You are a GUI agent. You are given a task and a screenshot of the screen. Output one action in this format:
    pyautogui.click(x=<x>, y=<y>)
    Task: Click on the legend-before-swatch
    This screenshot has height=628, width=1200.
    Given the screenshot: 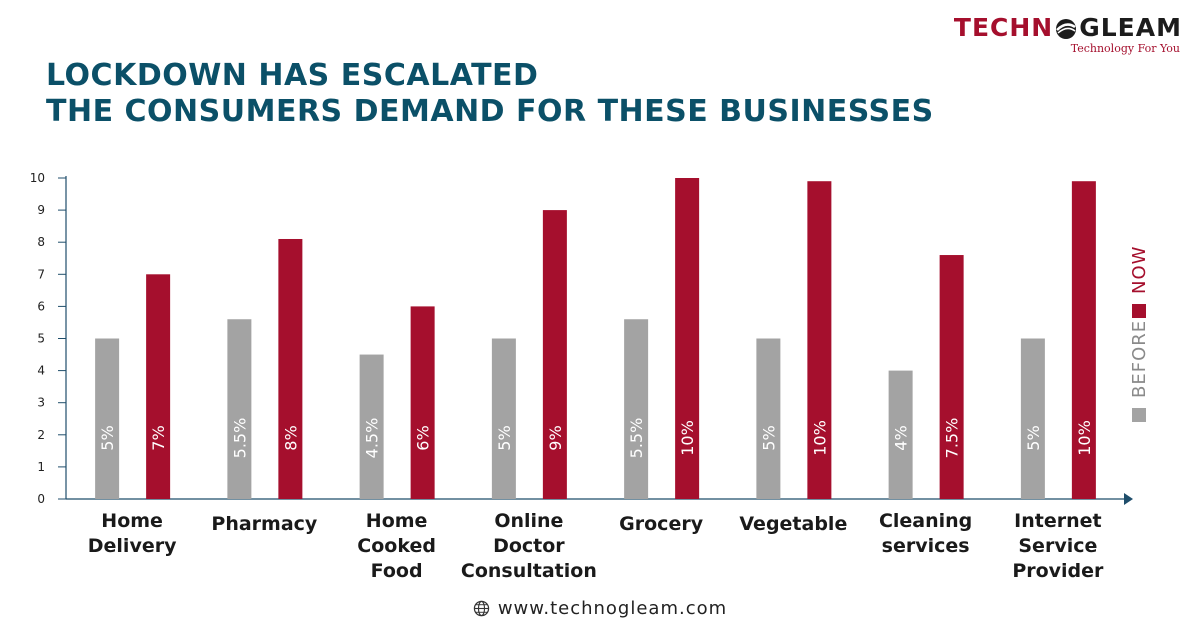 What is the action you would take?
    pyautogui.click(x=1139, y=415)
    